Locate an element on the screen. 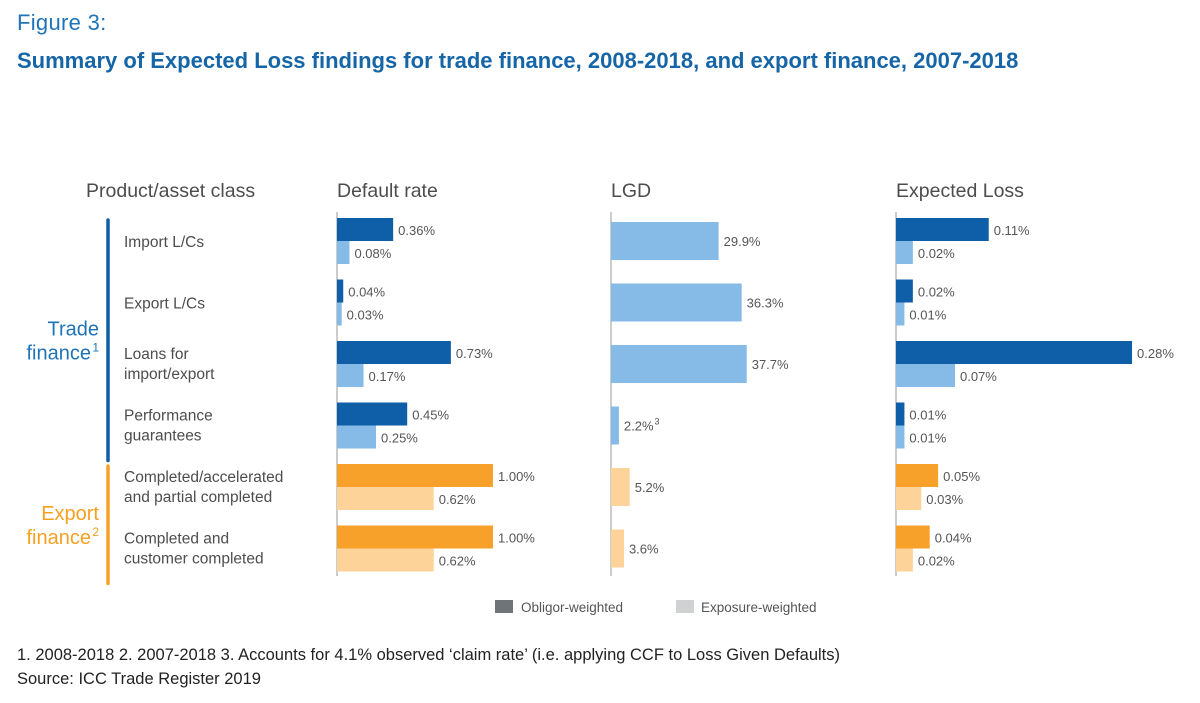 This screenshot has height=703, width=1200. label-default-rate-exposure: 0.03% is located at coordinates (365, 315).